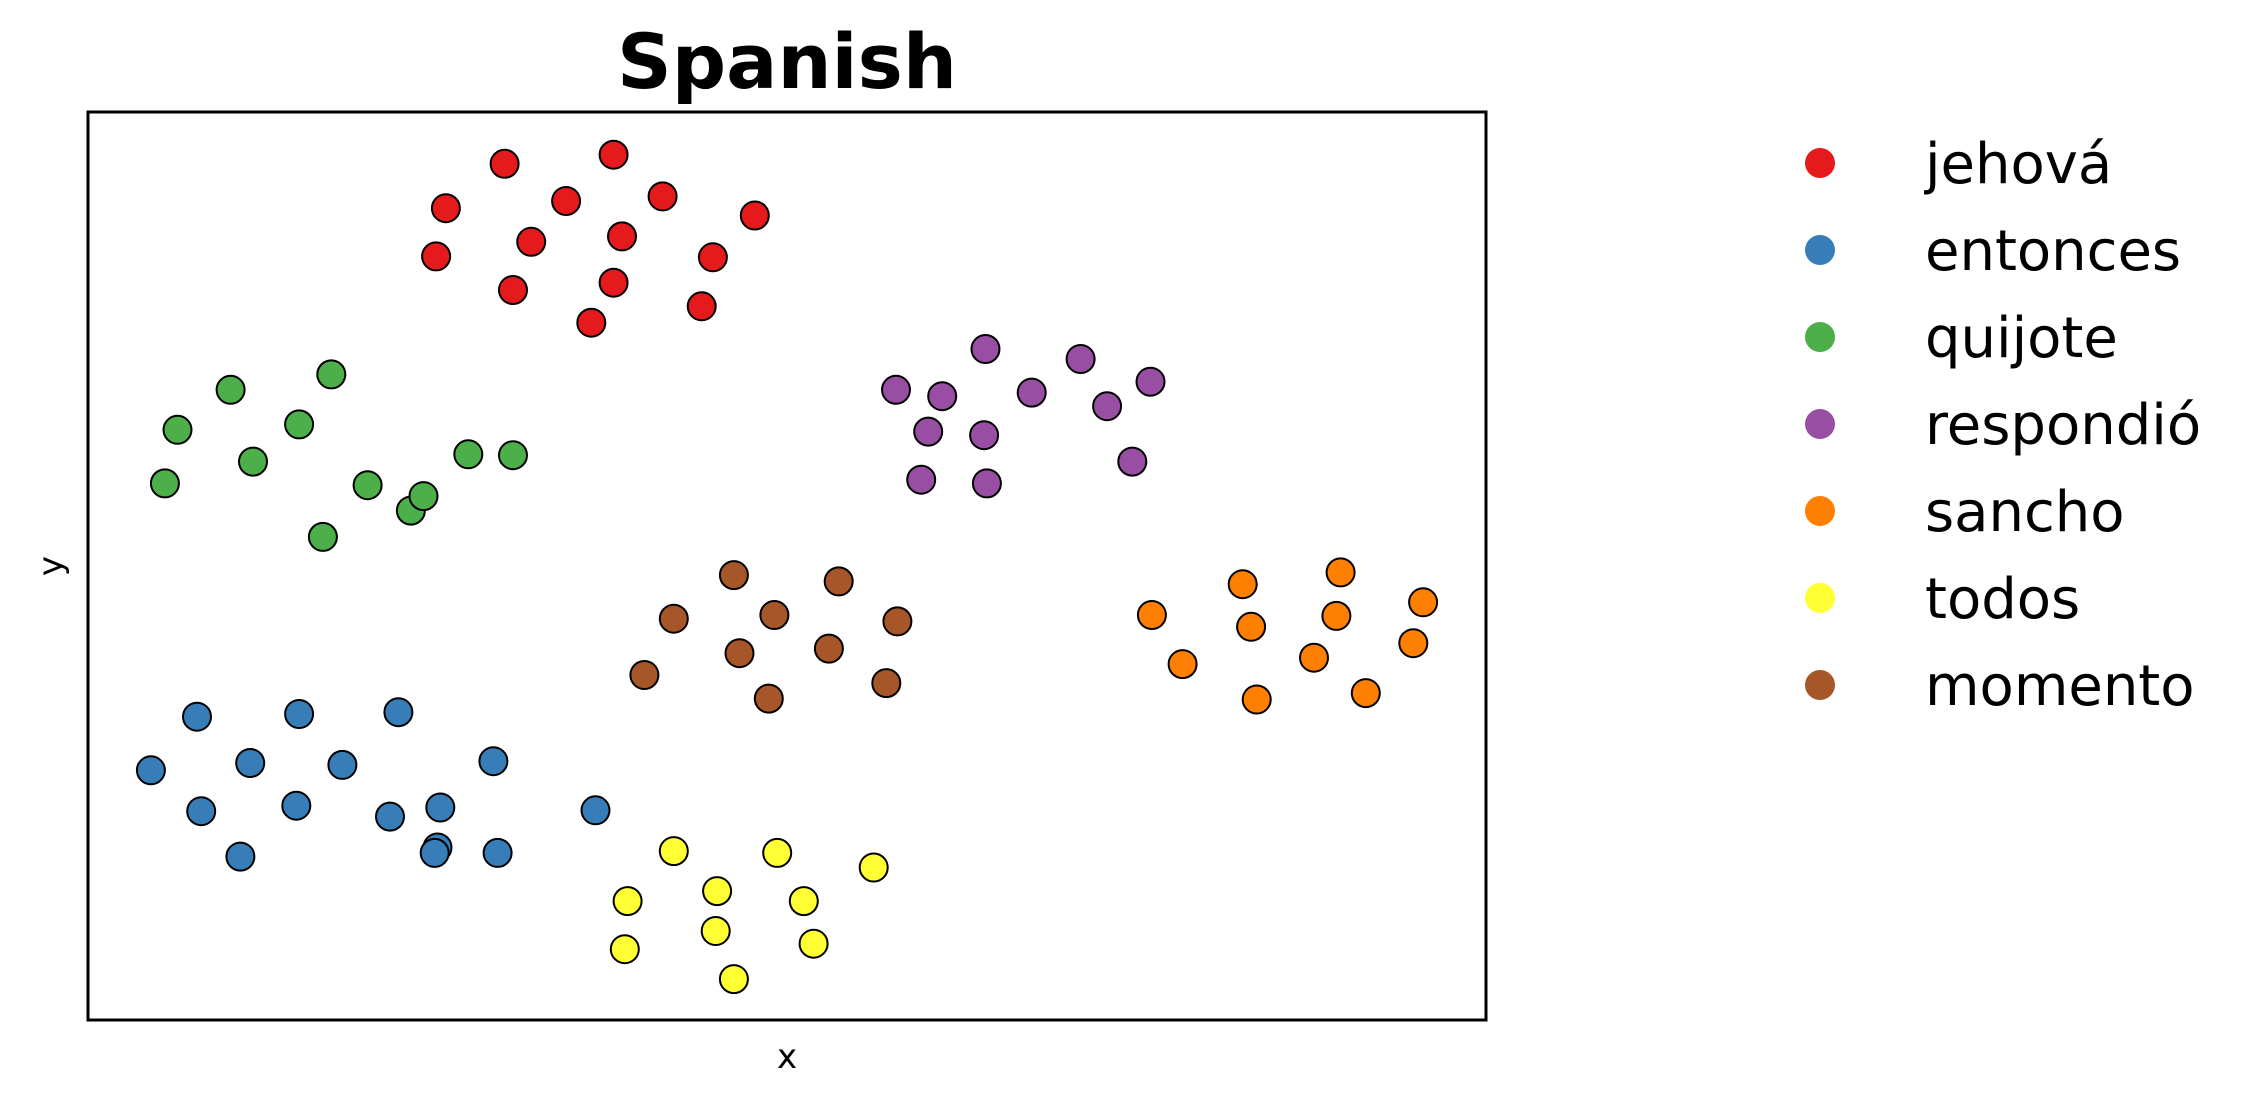  I want to click on series-quijote, so click(338, 455).